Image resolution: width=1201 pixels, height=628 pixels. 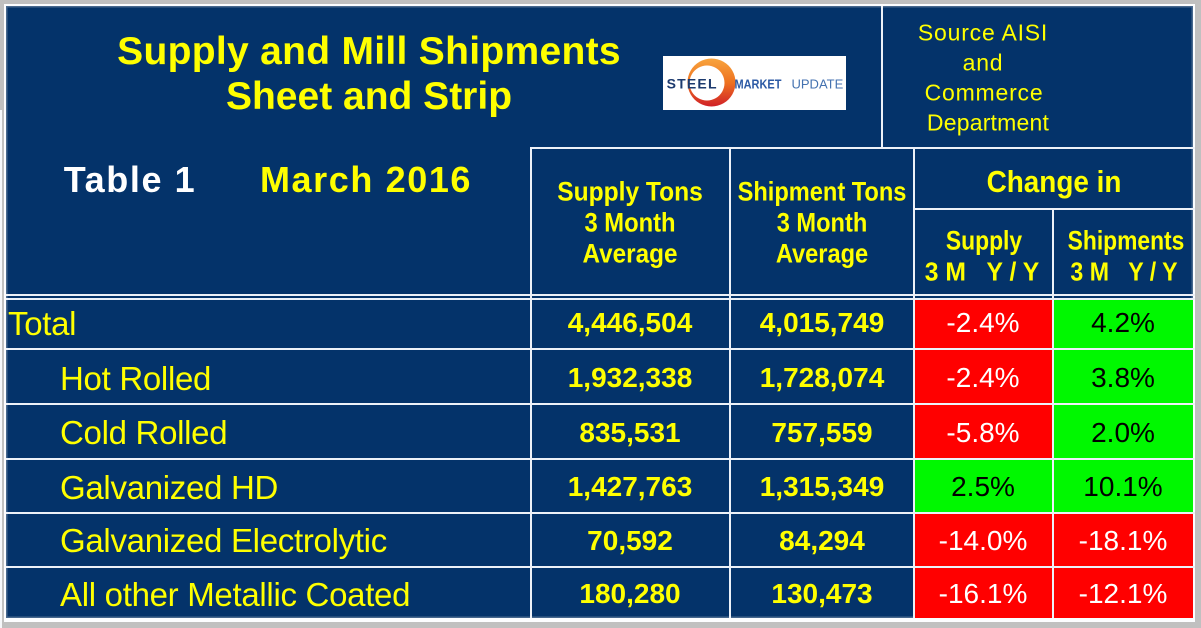 I want to click on svg-text: MARKET, so click(x=759, y=84).